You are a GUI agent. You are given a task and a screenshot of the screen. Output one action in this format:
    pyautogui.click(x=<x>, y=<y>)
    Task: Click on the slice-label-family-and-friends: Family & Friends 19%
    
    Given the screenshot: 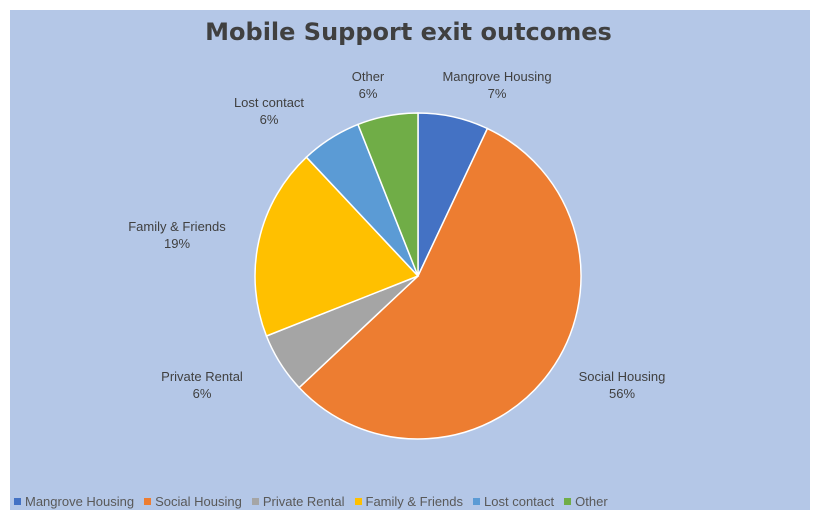 What is the action you would take?
    pyautogui.click(x=177, y=235)
    